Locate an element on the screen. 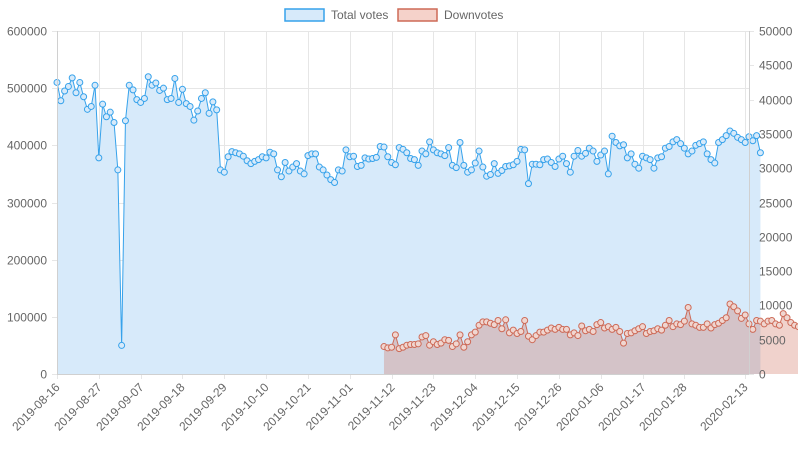 This screenshot has height=450, width=798. legend-swatch is located at coordinates (304, 15).